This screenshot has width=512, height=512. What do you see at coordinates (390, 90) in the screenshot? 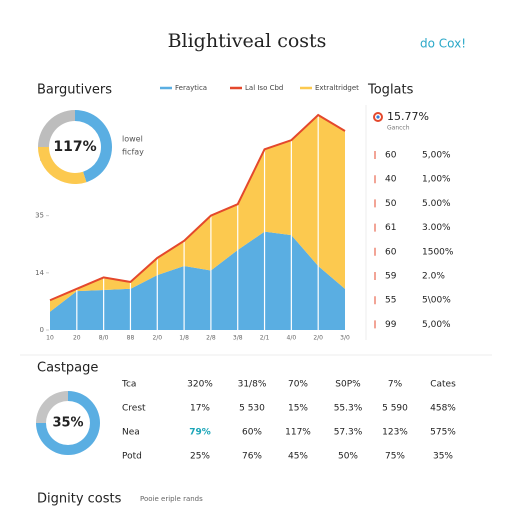
I see `panel-title: Toglats` at bounding box center [390, 90].